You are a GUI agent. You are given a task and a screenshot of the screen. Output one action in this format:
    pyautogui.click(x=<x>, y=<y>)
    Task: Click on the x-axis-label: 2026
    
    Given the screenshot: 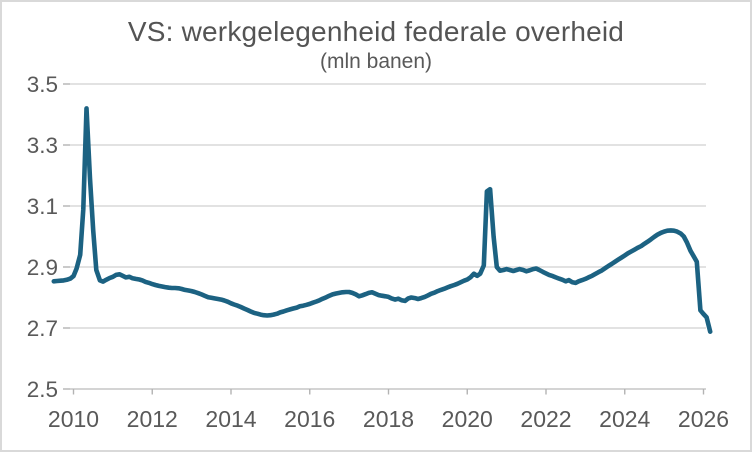 What is the action you would take?
    pyautogui.click(x=703, y=419)
    